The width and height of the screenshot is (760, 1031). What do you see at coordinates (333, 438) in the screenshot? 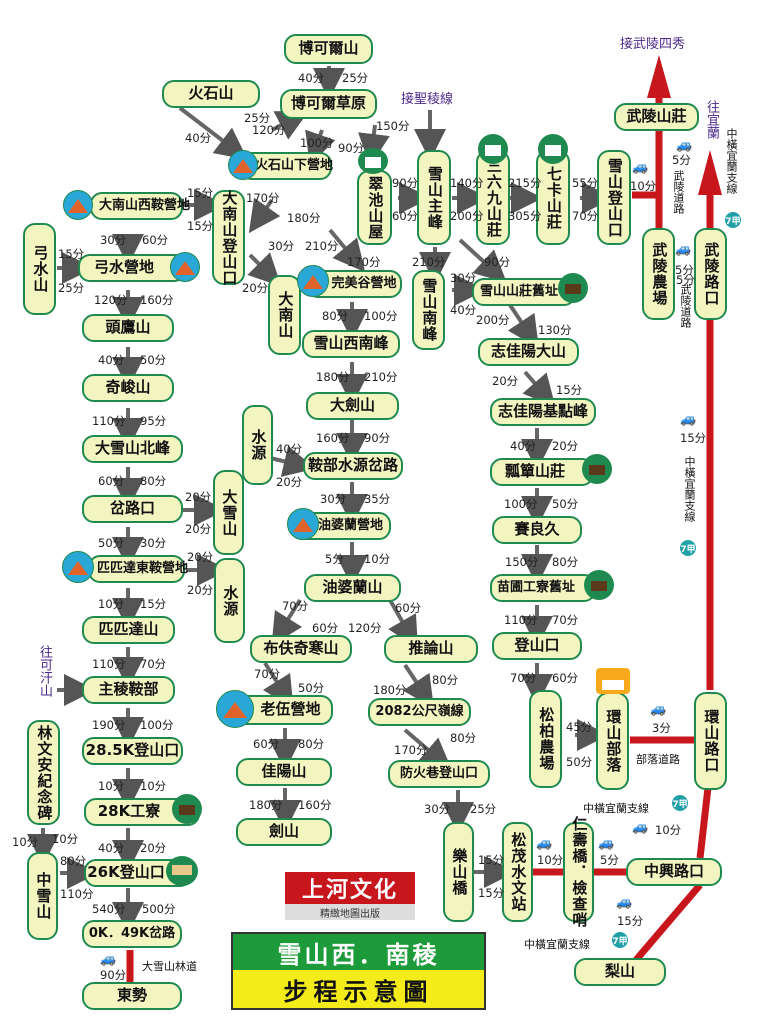
I see `time-label: 160分` at bounding box center [333, 438].